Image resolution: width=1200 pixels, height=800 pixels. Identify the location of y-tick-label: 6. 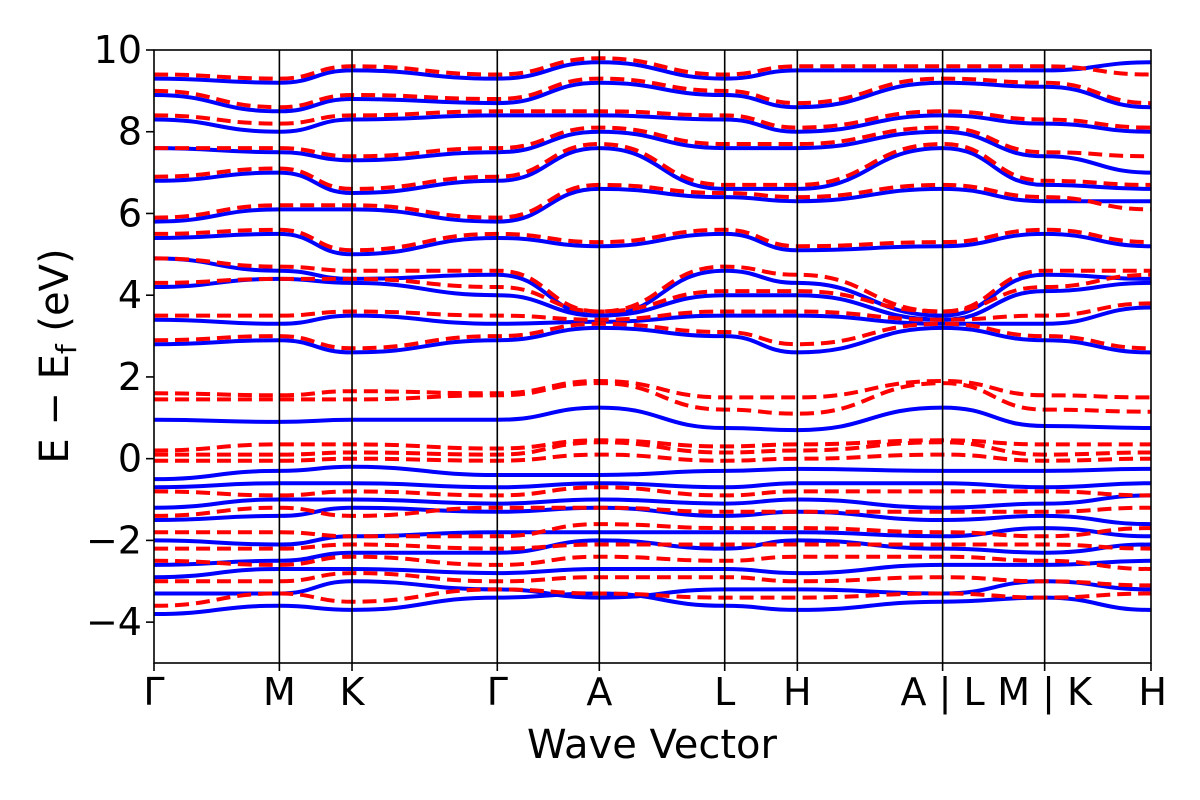
(130, 213).